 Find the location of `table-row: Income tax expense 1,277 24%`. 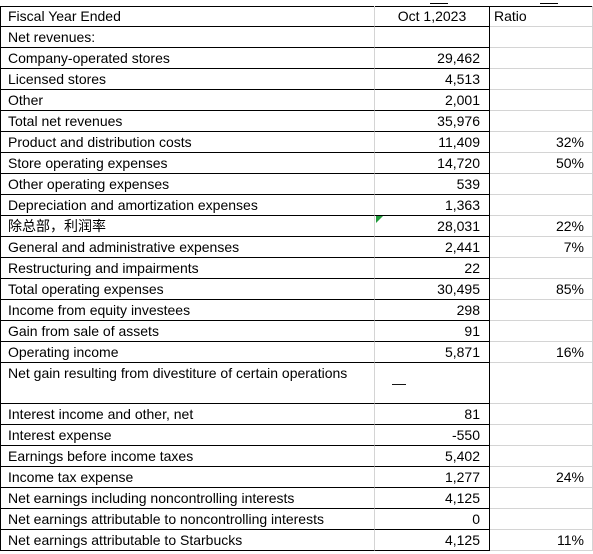

table-row: Income tax expense 1,277 24% is located at coordinates (296, 477).